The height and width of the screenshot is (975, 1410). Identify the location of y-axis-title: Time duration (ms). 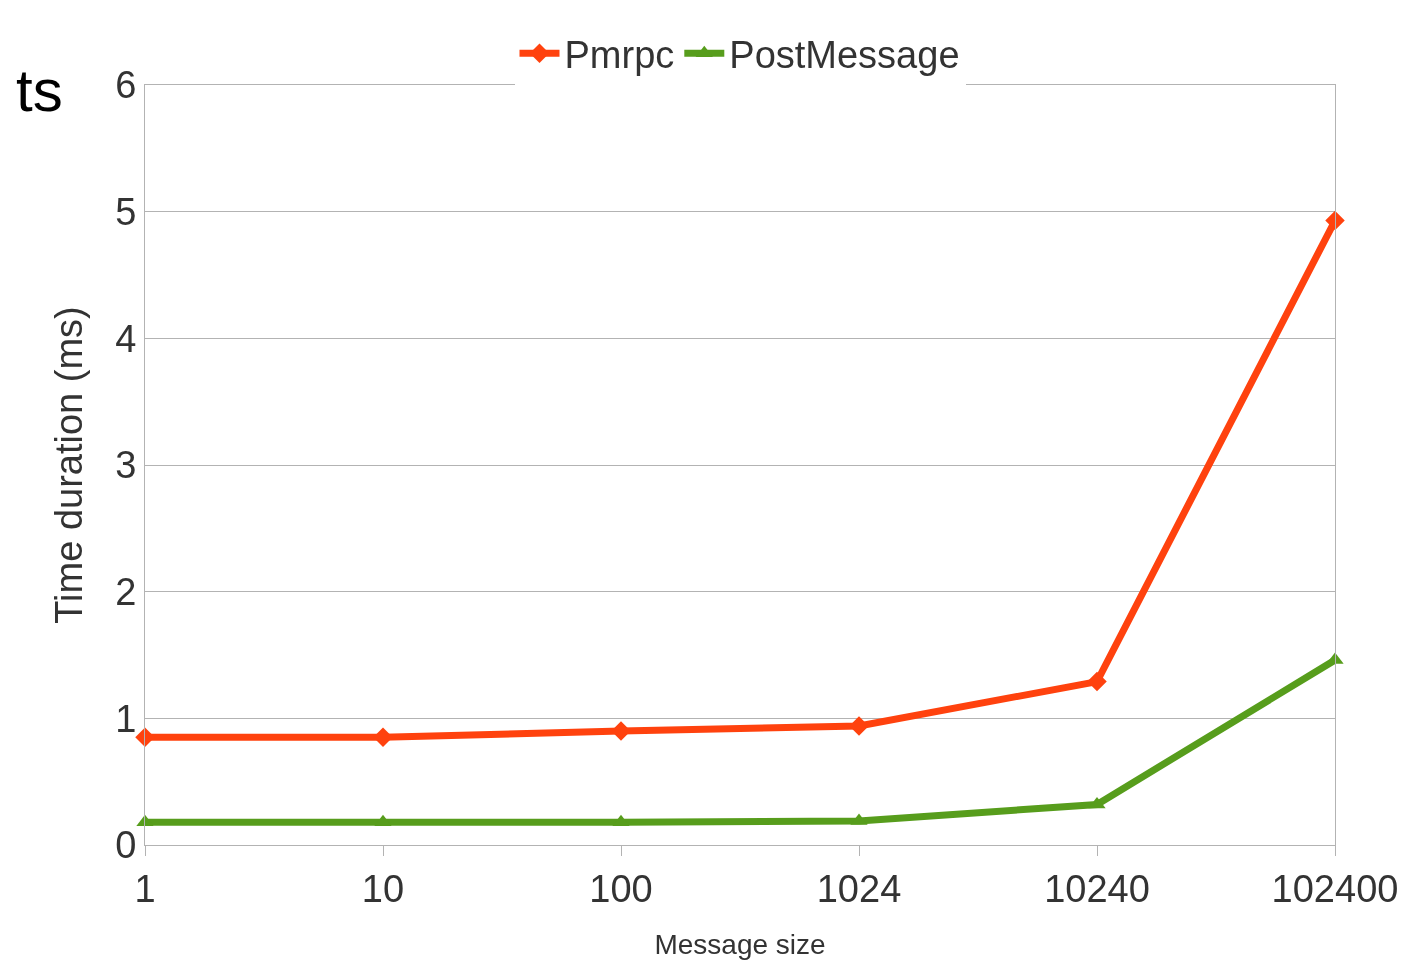
(69, 465).